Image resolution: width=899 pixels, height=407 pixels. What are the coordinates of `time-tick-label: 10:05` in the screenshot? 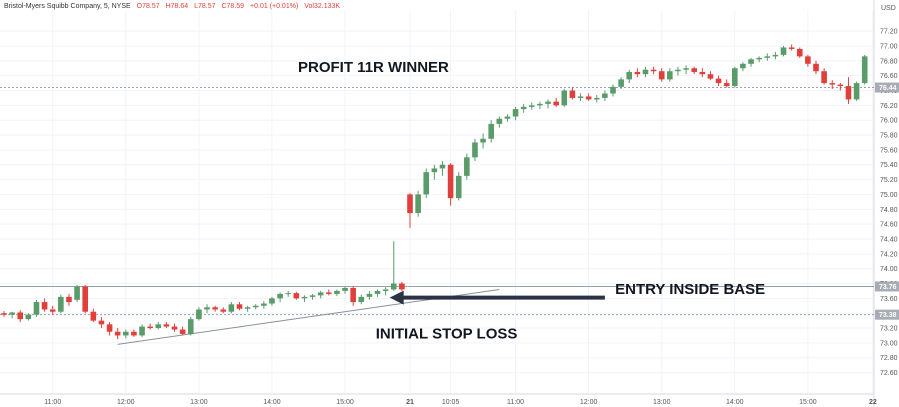 It's located at (451, 402).